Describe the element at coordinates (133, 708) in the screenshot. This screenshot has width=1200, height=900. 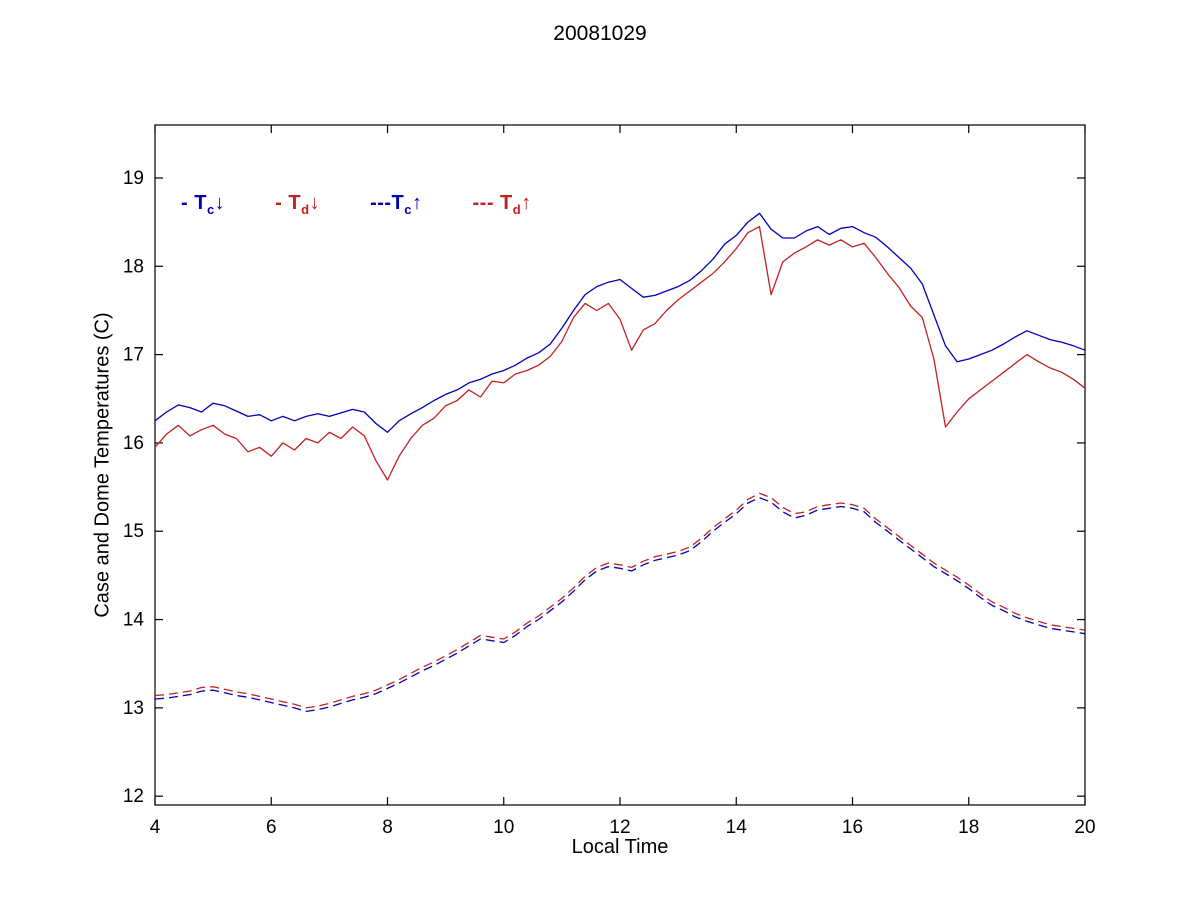
I see `y-tick-label: 13` at that location.